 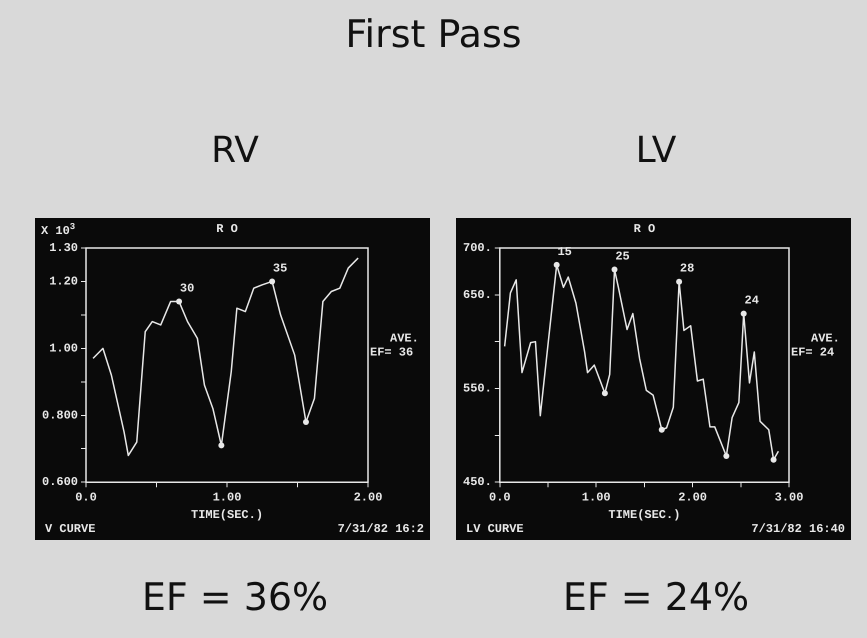 What do you see at coordinates (477, 389) in the screenshot?
I see `y-tick-label: 550.` at bounding box center [477, 389].